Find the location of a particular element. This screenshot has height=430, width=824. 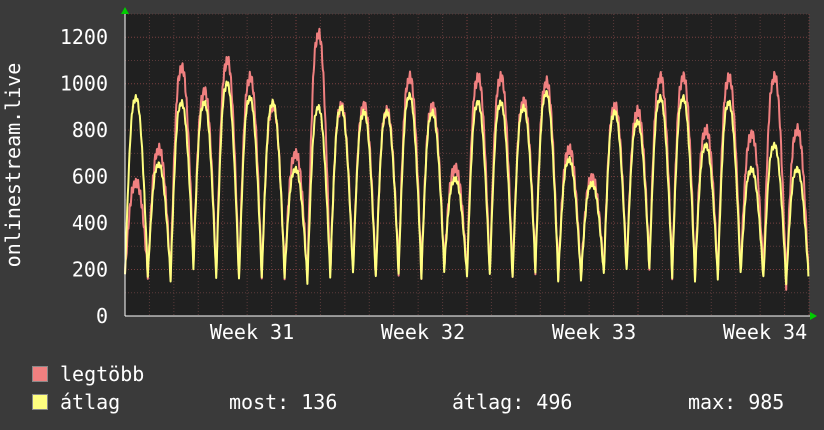

x-axis-arrow is located at coordinates (813, 316).